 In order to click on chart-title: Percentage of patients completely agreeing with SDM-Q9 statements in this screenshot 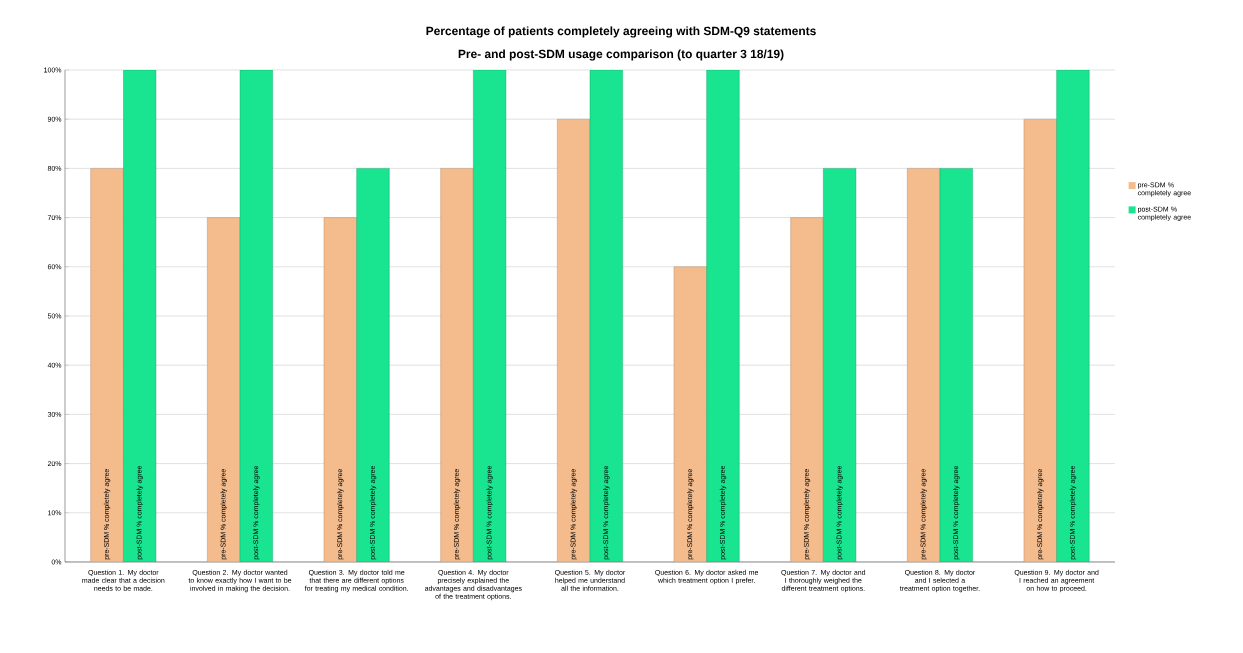, I will do `click(621, 32)`.